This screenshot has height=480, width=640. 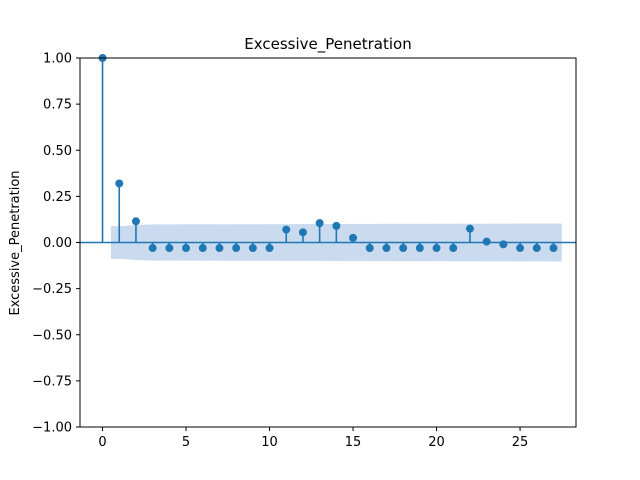 What do you see at coordinates (52, 335) in the screenshot?
I see `y-tick-label: −0.50` at bounding box center [52, 335].